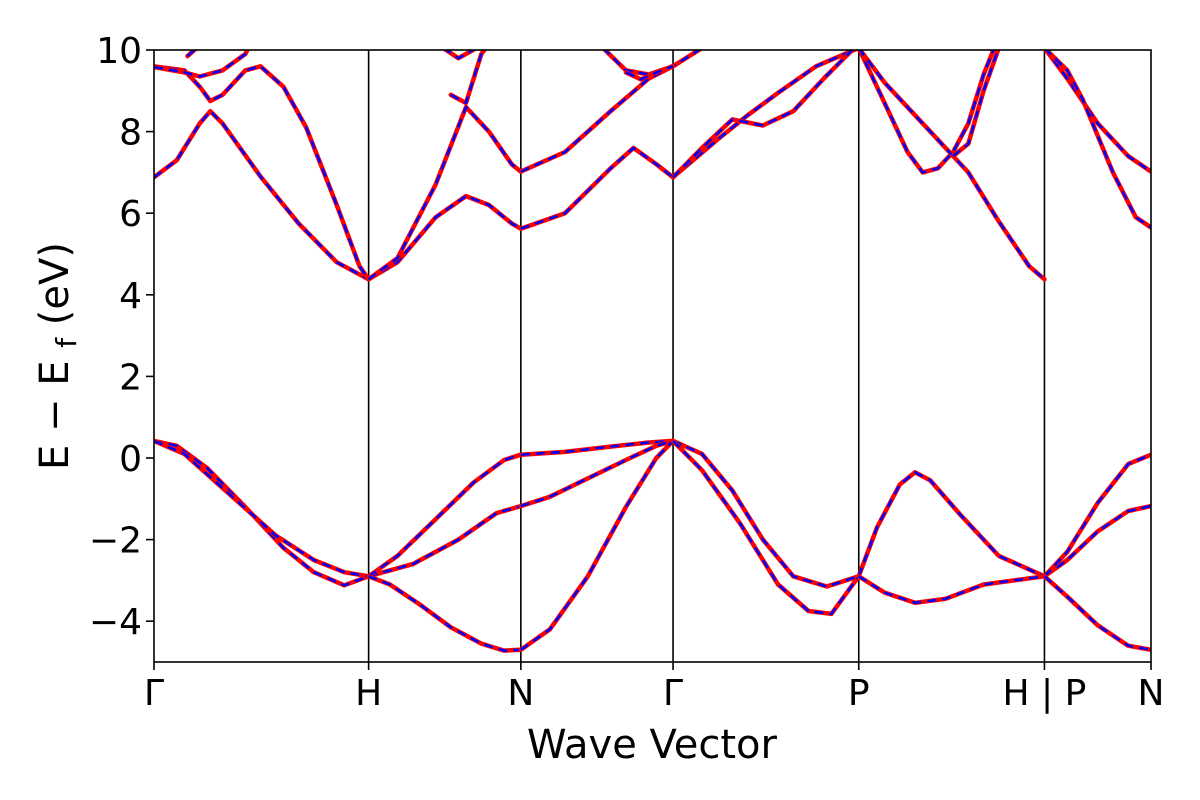 The image size is (1200, 800). What do you see at coordinates (652, 745) in the screenshot?
I see `x-axis-label: Wave Vector` at bounding box center [652, 745].